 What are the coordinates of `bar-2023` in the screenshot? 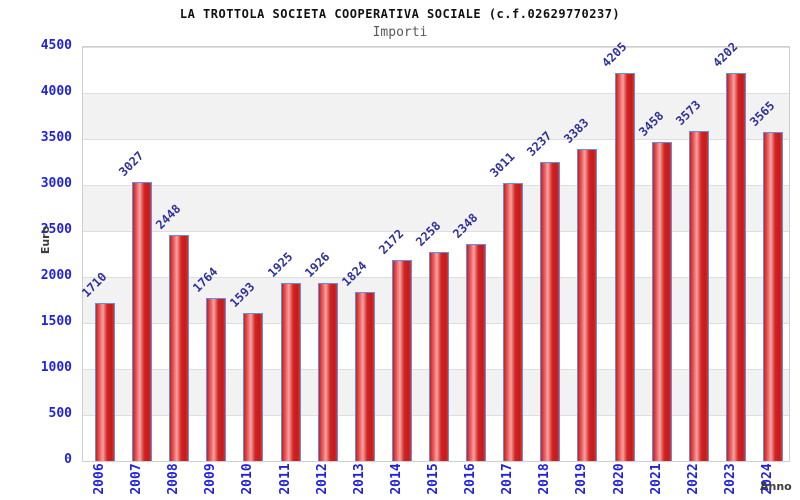 It's located at (735, 267).